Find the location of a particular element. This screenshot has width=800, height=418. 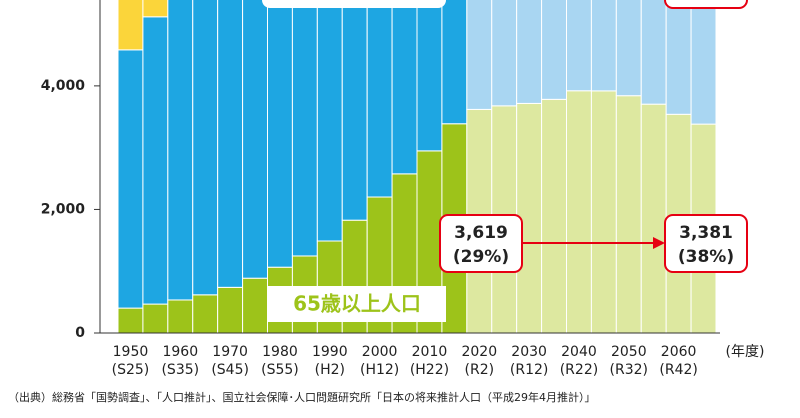

x-tick-label: 1960 is located at coordinates (180, 352).